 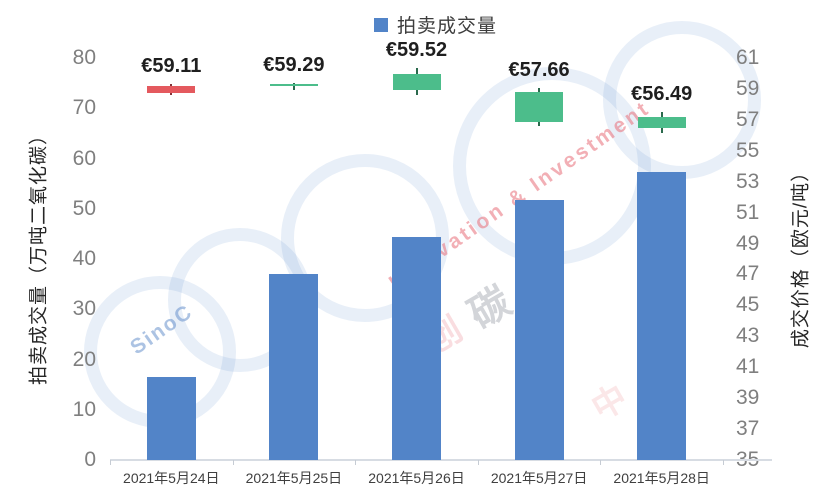 What do you see at coordinates (748, 243) in the screenshot?
I see `right-axis-tick-label: 49` at bounding box center [748, 243].